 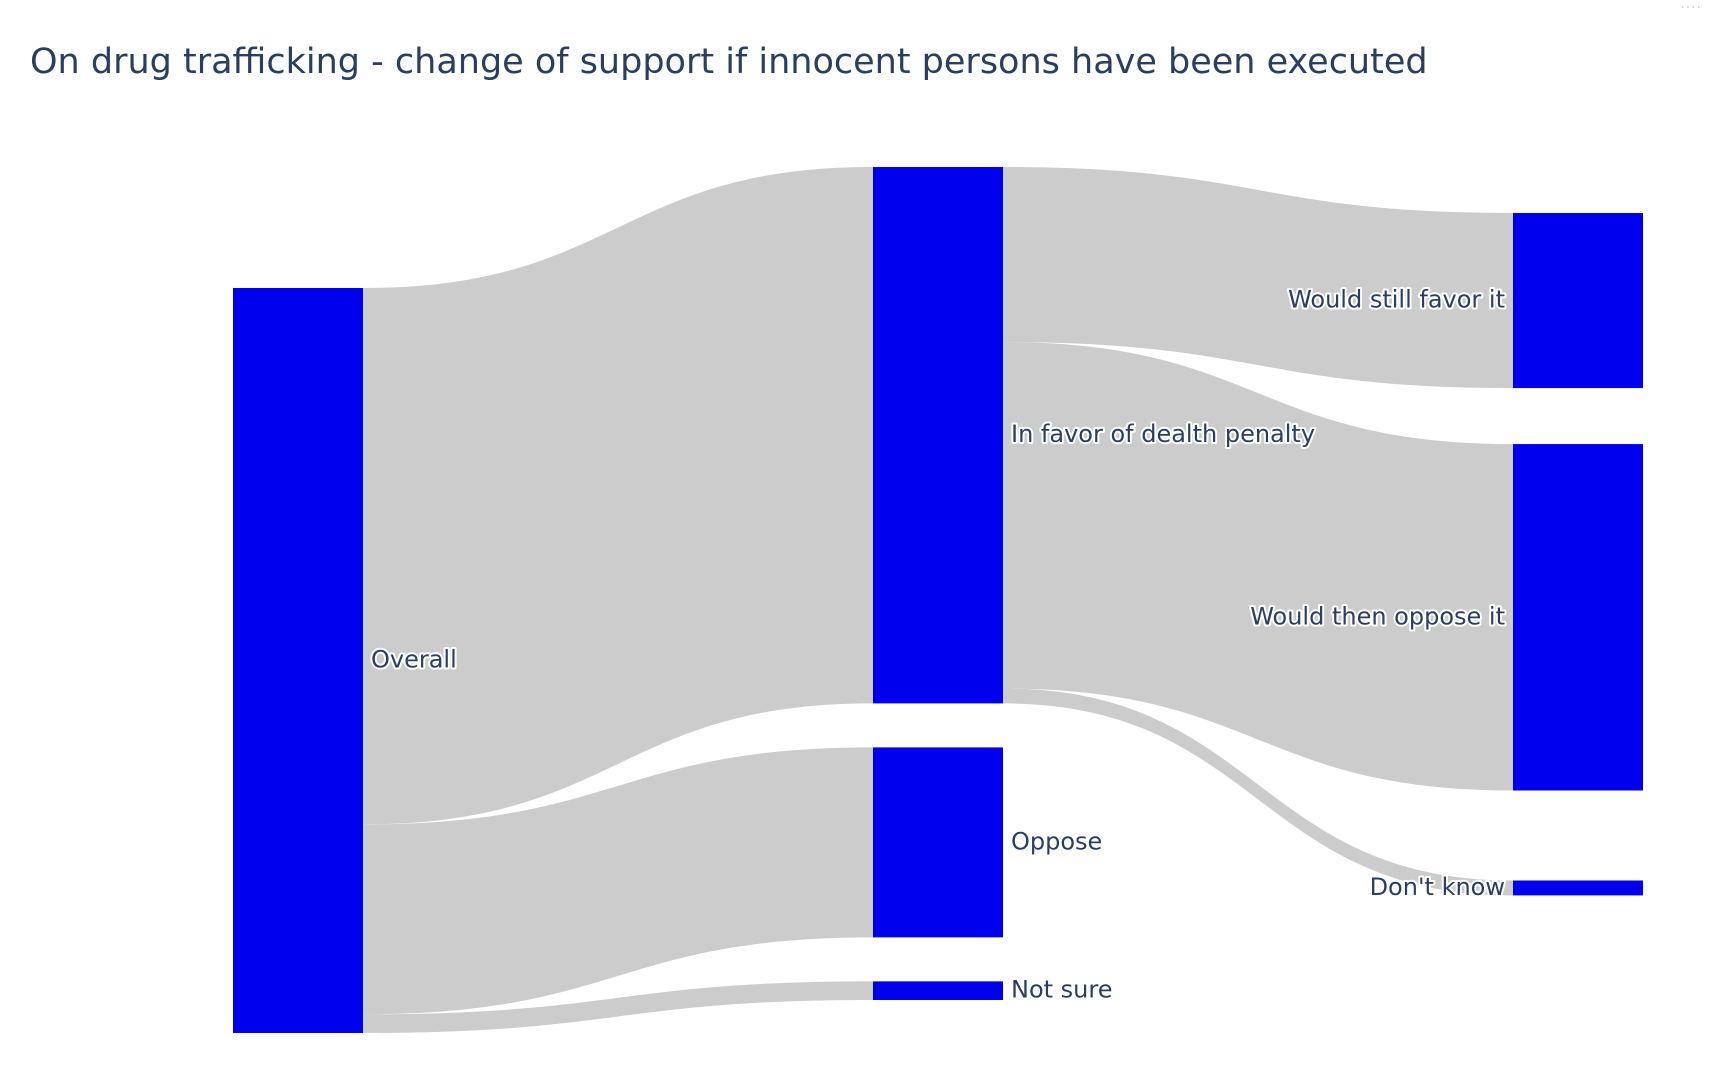 I want to click on sankey-link-favor-then, so click(x=1258, y=566).